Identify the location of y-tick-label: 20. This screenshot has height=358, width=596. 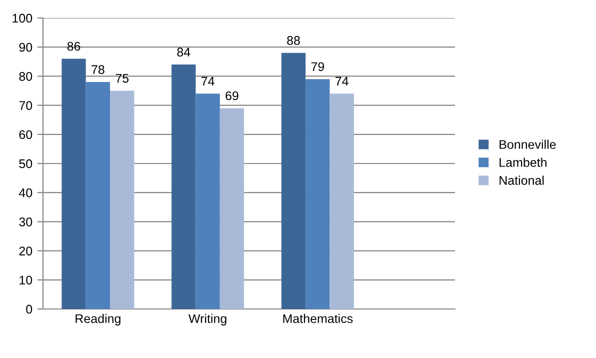
(25, 251).